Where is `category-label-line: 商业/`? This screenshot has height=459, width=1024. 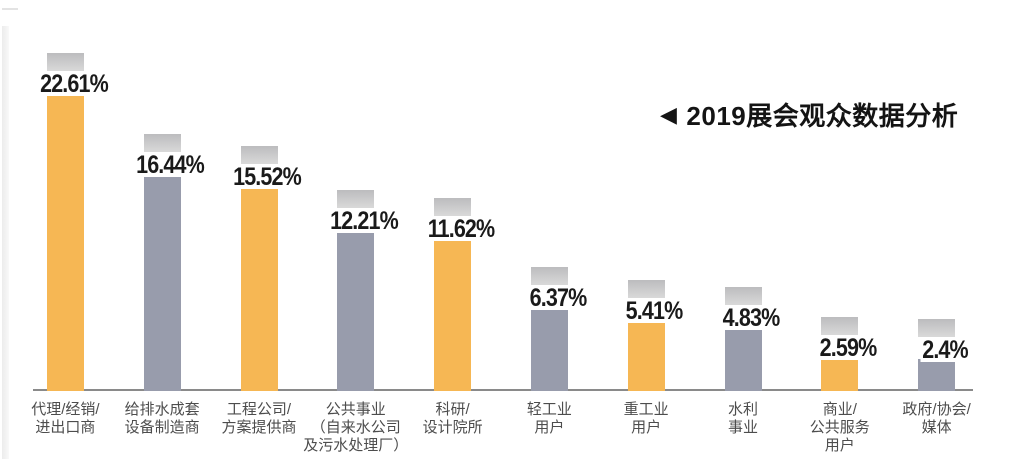 category-label-line: 商业/ is located at coordinates (839, 409).